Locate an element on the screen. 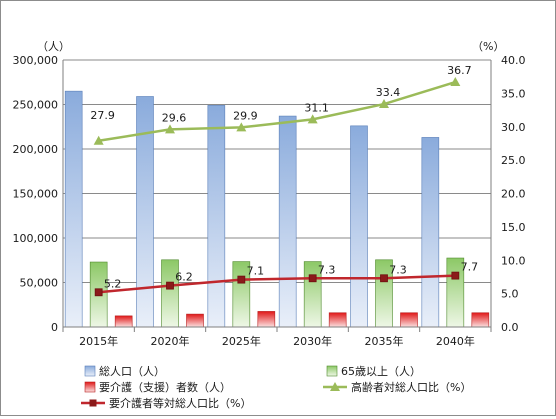 This screenshot has width=556, height=419. line-care-ratio is located at coordinates (277, 284).